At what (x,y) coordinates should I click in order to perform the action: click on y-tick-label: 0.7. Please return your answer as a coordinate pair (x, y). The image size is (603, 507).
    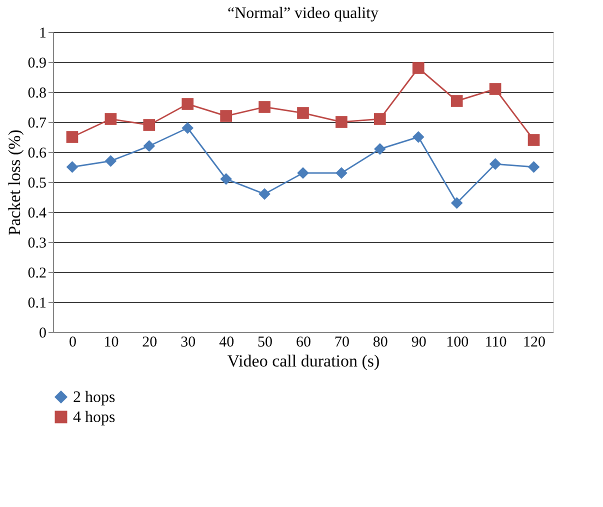
    Looking at the image, I should click on (37, 124).